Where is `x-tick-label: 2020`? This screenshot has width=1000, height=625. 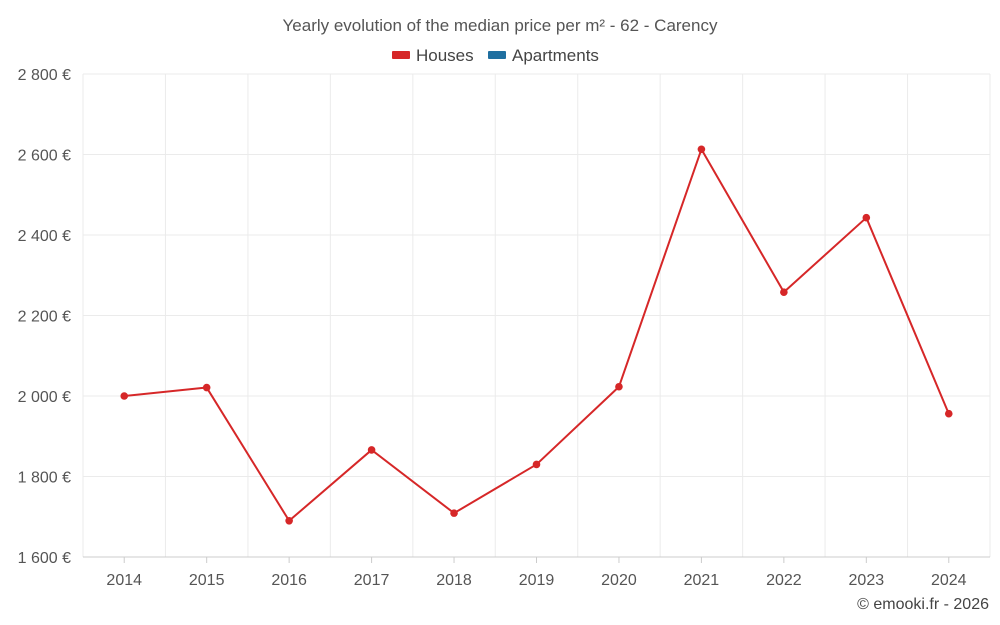 x-tick-label: 2020 is located at coordinates (619, 580).